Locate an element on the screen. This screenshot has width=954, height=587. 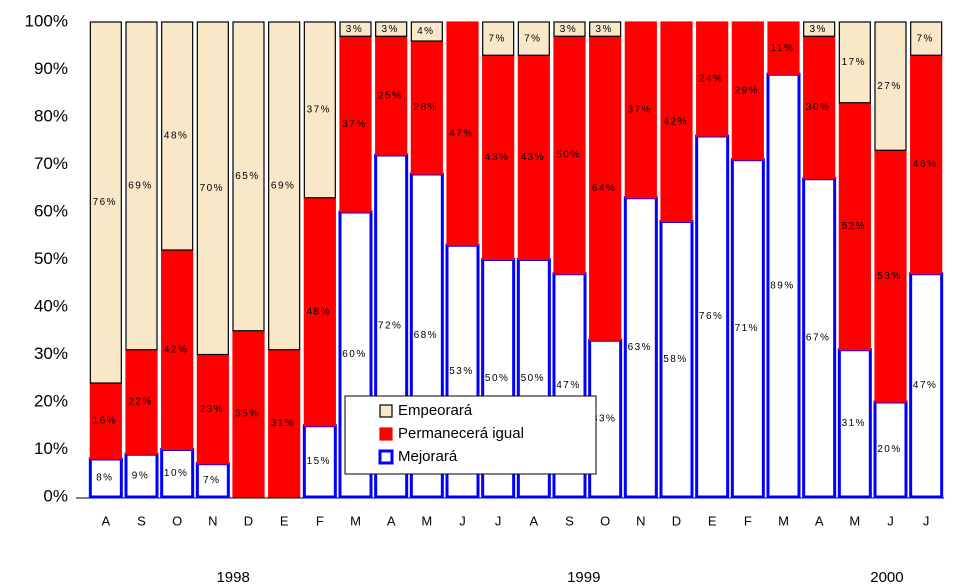
data-label: 23% is located at coordinates (212, 409).